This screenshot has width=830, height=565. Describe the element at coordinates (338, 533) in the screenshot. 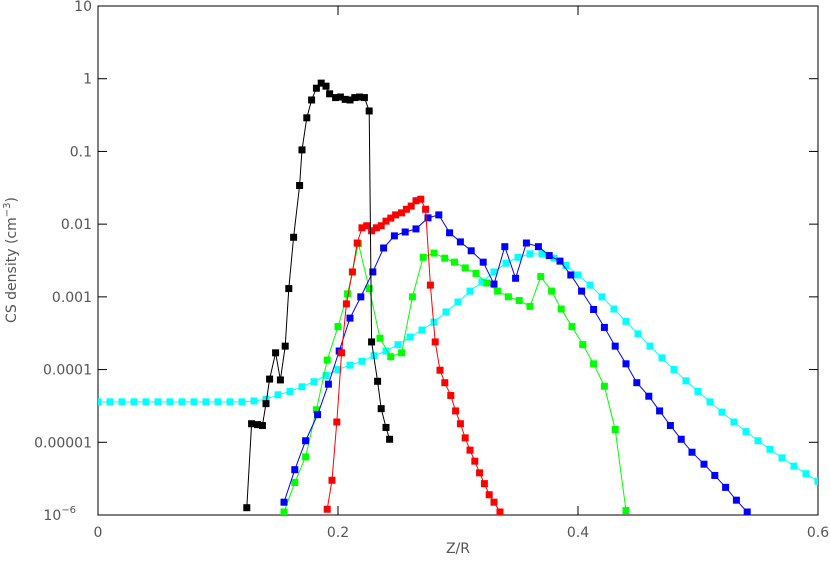

I see `x-tick-label: 0.2` at that location.